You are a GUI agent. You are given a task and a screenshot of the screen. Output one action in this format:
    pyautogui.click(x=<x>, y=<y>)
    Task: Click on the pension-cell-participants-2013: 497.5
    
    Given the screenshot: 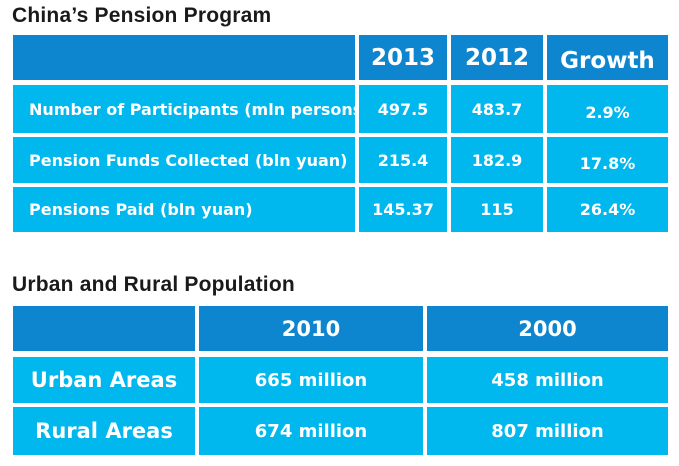 What is the action you would take?
    pyautogui.click(x=403, y=109)
    